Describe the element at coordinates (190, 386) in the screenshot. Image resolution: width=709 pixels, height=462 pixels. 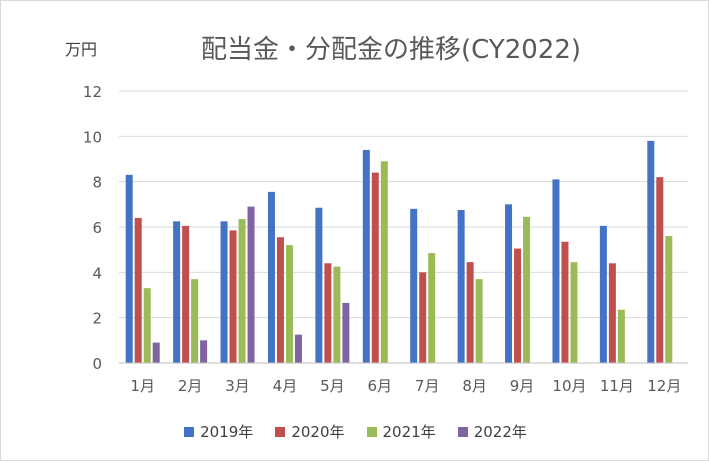
I see `x-tick-label: 2月` at that location.